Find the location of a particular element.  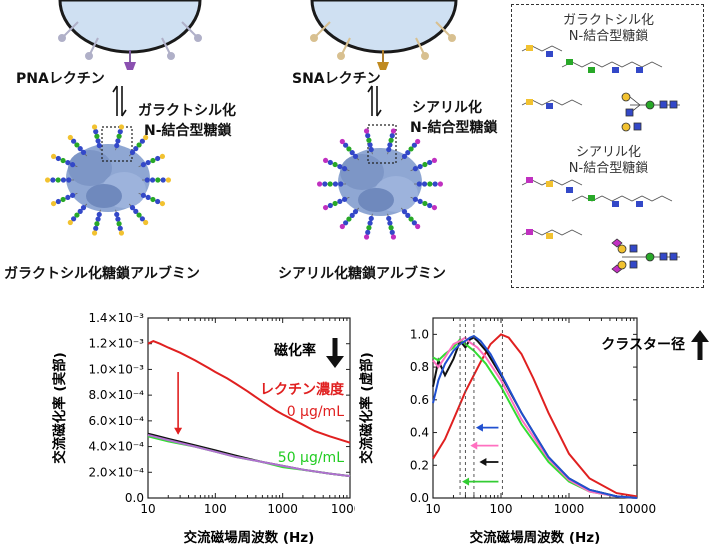

x-tick-label: 10000 is located at coordinates (343, 509).